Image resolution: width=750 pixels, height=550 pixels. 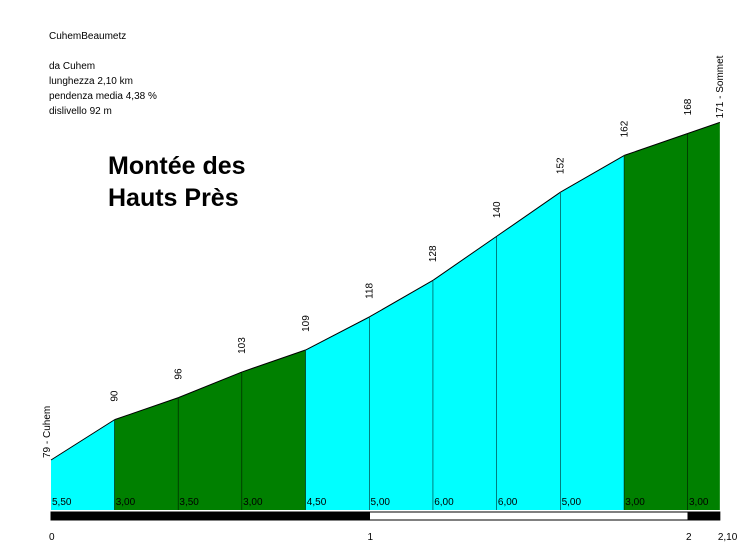 What do you see at coordinates (189, 502) in the screenshot?
I see `segment-gradient-label: 3,50` at bounding box center [189, 502].